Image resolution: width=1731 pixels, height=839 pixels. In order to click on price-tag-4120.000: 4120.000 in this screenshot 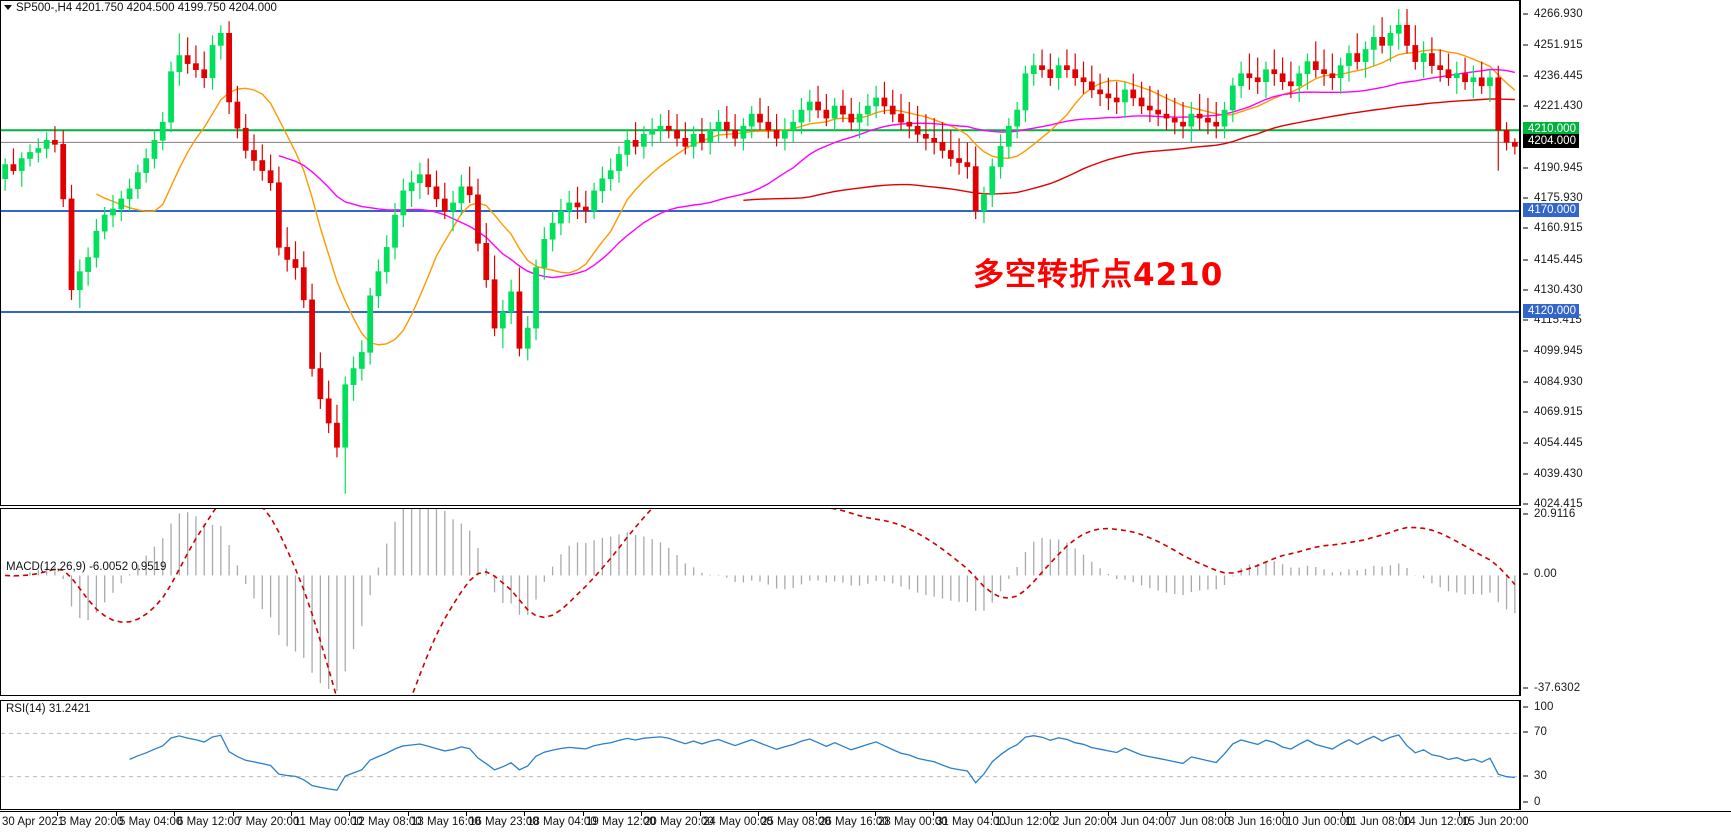, I will do `click(1551, 310)`.